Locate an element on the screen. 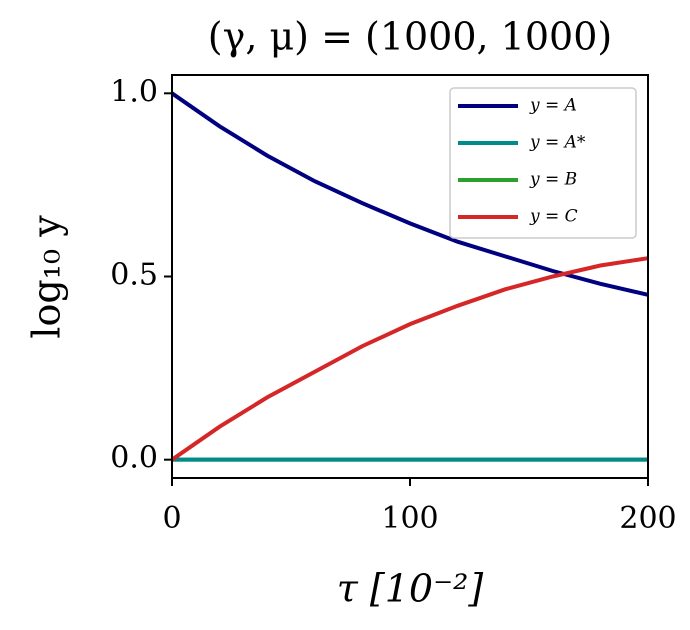 This screenshot has width=690, height=630. y-tick-label: 0.5 is located at coordinates (134, 275).